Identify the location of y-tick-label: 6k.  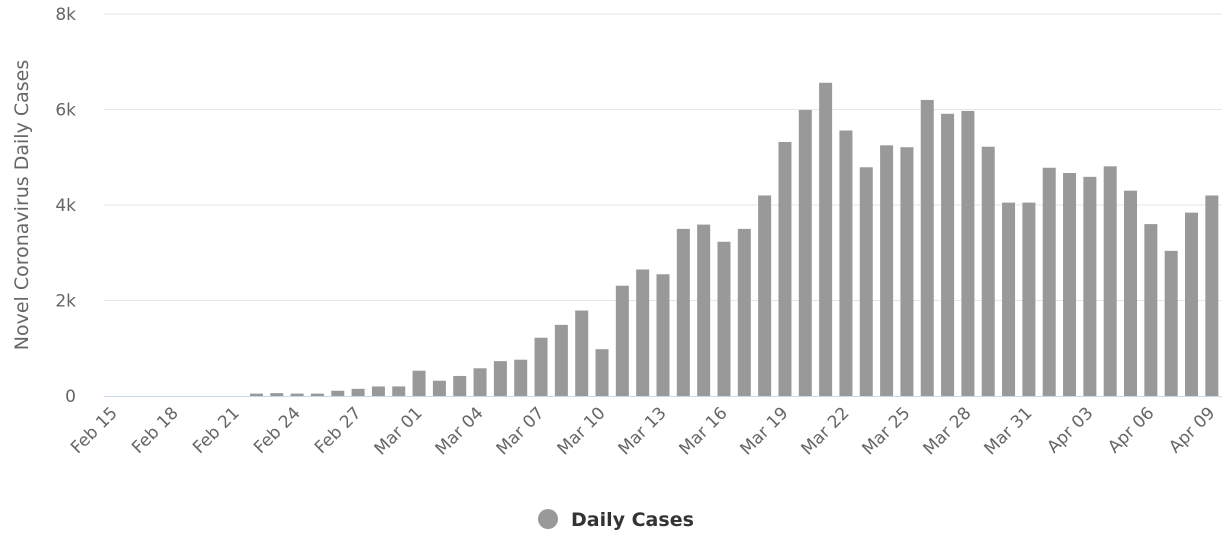
(65, 111).